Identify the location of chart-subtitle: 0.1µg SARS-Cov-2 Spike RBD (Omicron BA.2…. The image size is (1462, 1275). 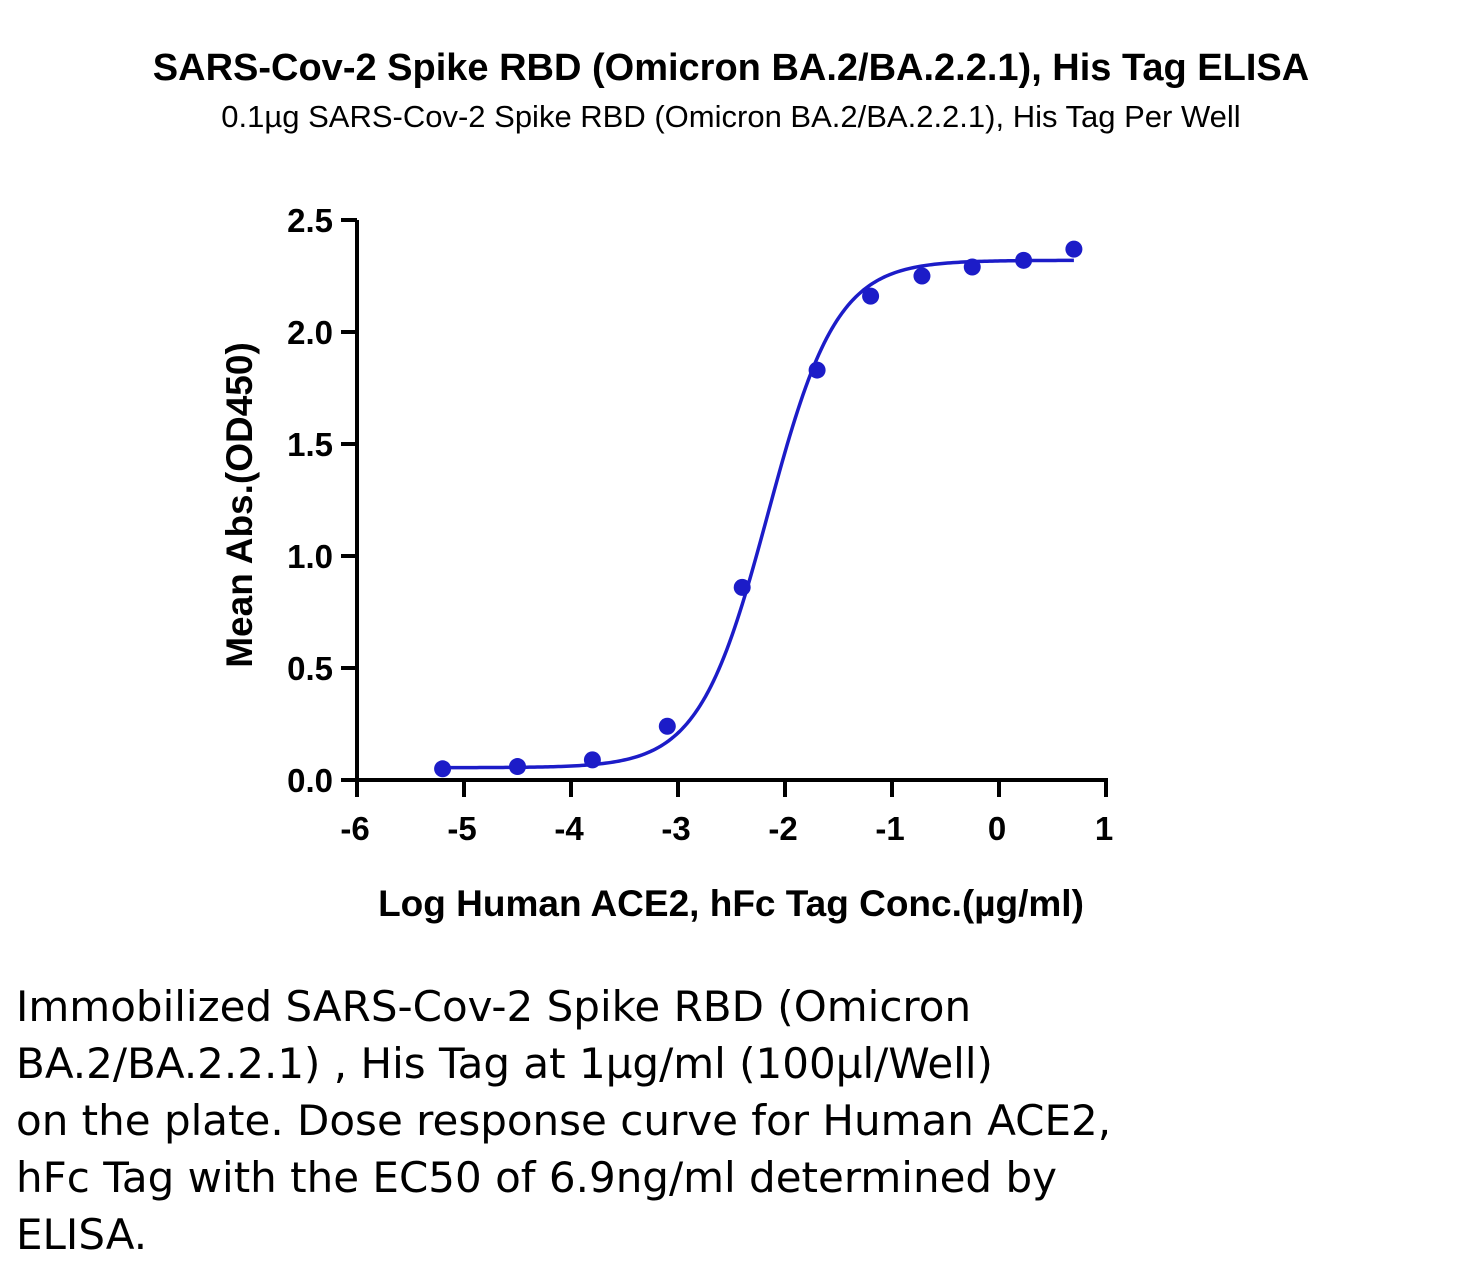
(731, 116).